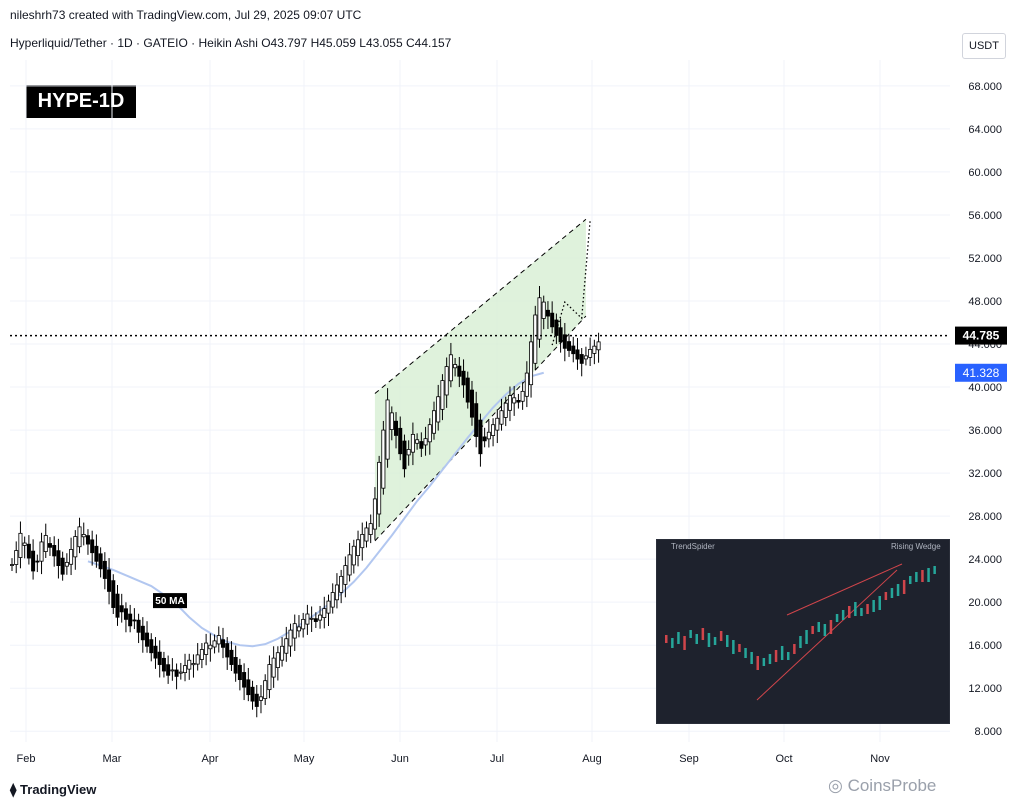 The image size is (1022, 808). What do you see at coordinates (689, 759) in the screenshot?
I see `x-tick-label: Sep` at bounding box center [689, 759].